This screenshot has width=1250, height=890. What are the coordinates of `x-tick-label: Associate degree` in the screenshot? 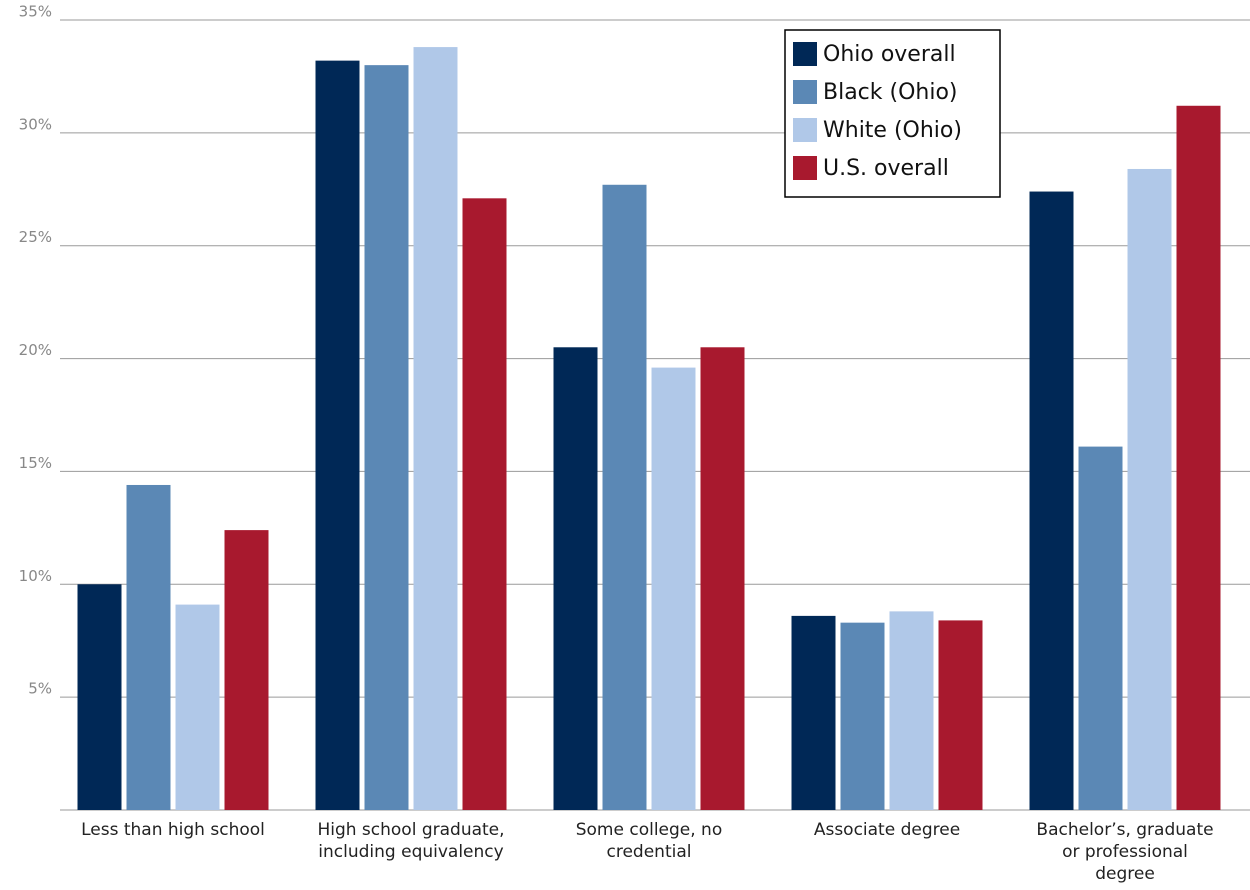 It's located at (887, 830).